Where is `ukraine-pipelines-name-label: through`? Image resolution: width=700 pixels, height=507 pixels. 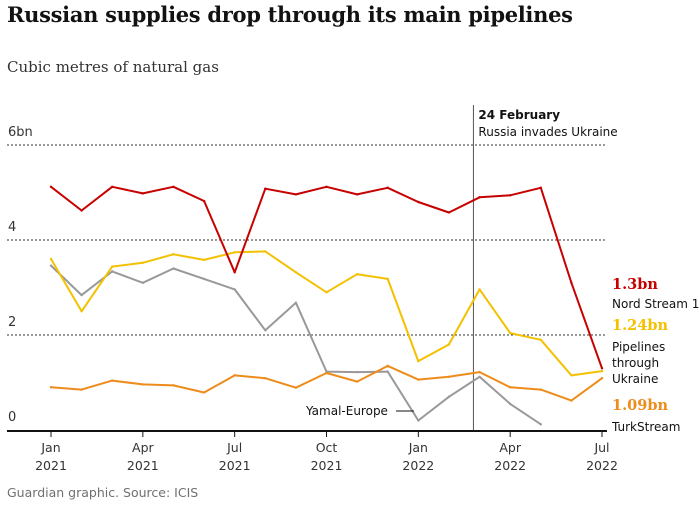
ukraine-pipelines-name-label: through is located at coordinates (635, 363).